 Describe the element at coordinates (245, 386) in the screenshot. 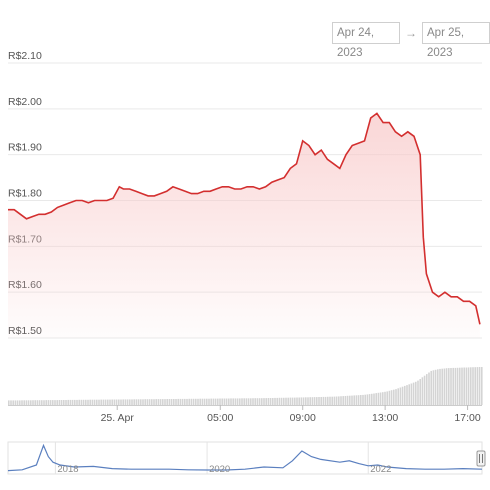

I see `volume-bars` at that location.